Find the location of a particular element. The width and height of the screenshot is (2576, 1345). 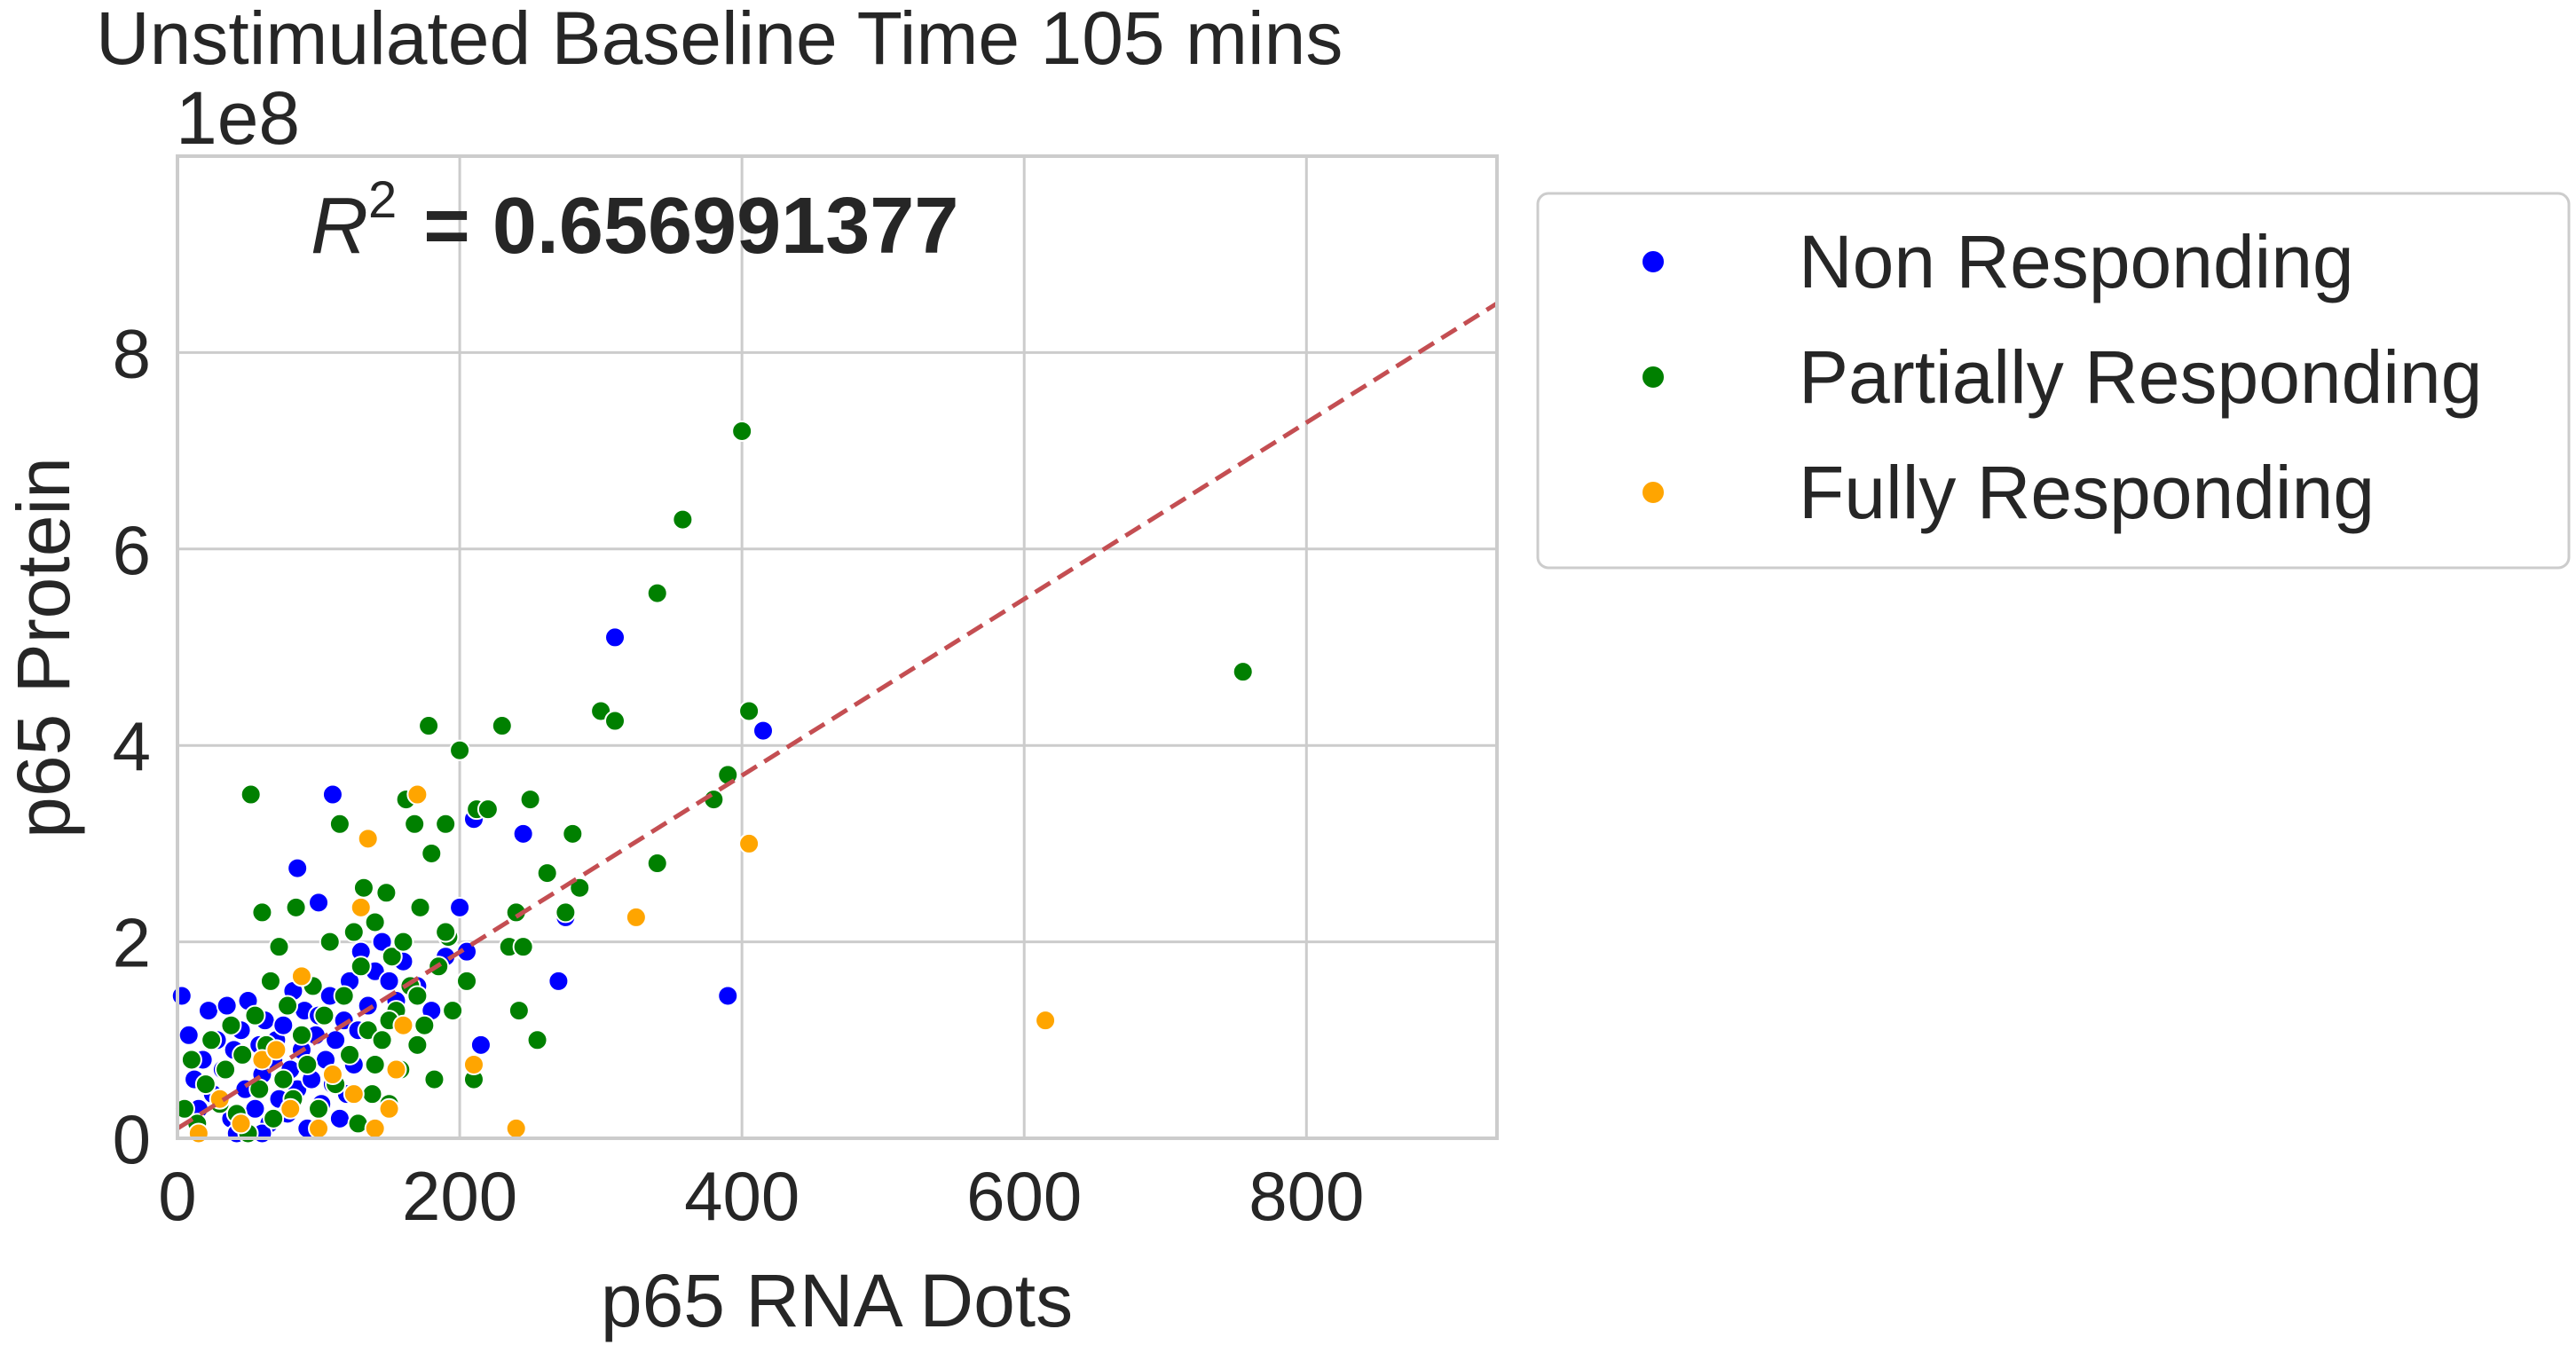

r2-exponent: 2 is located at coordinates (382, 200).